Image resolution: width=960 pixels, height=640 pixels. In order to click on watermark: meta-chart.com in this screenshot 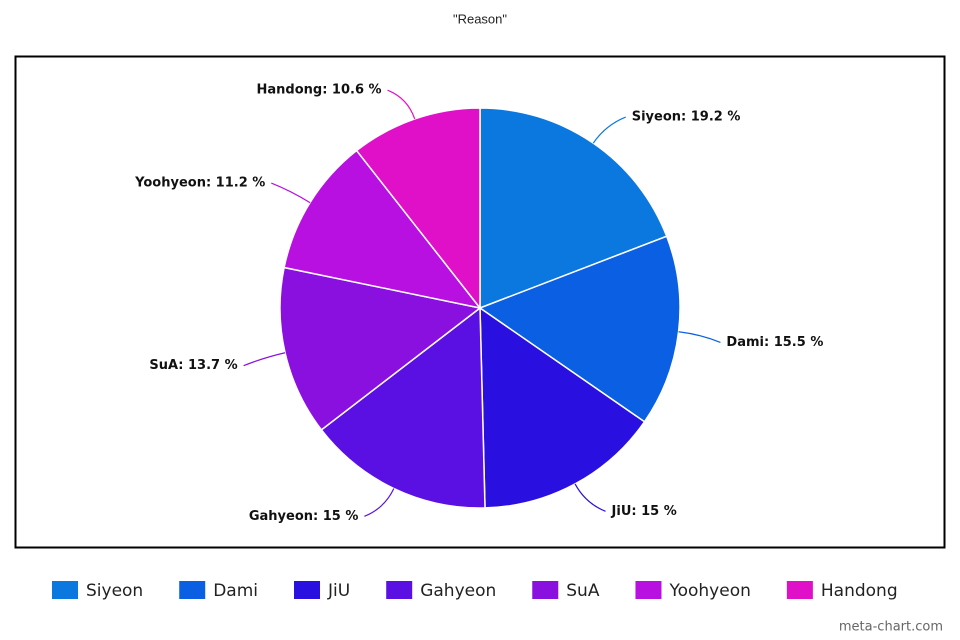, I will do `click(891, 627)`.